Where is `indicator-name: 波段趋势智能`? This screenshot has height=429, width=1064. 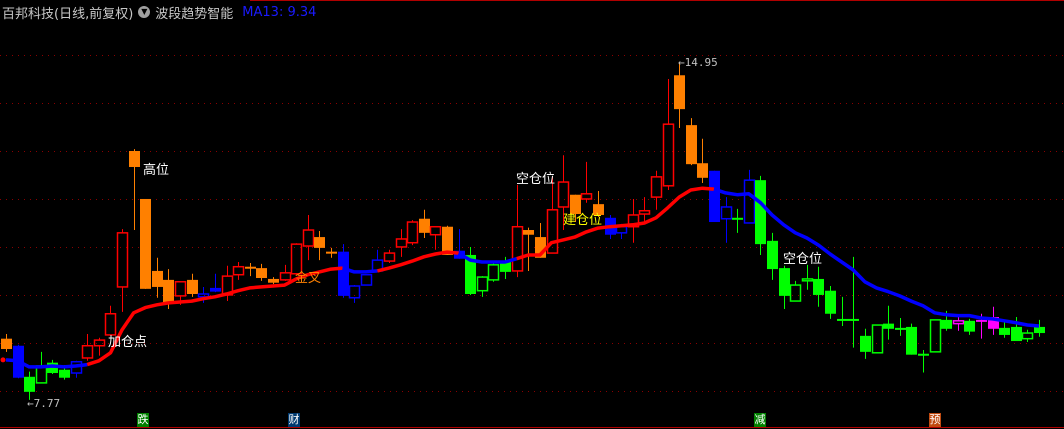 indicator-name: 波段趋势智能 is located at coordinates (194, 14).